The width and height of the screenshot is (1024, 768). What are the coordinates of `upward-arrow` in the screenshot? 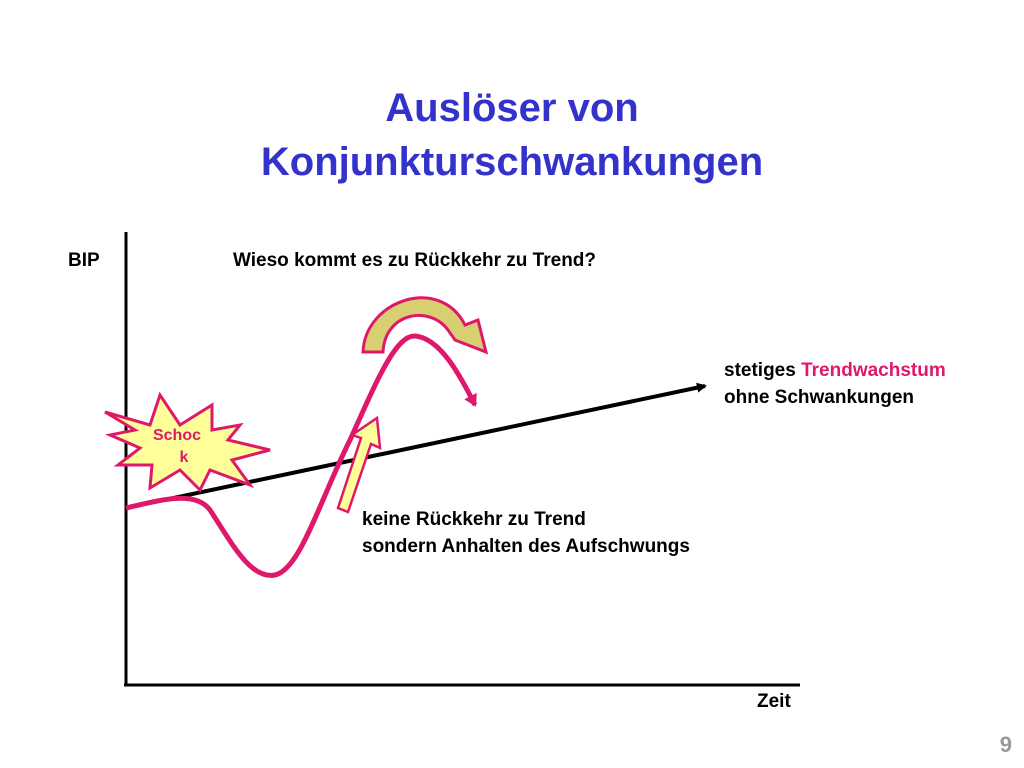 It's located at (359, 464).